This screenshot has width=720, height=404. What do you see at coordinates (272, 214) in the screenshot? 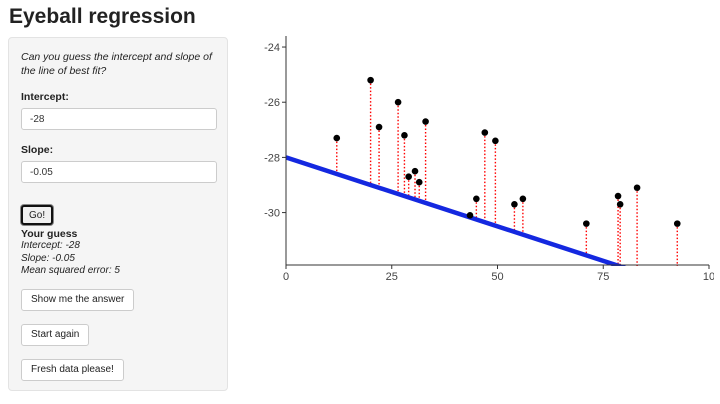
I see `y-tick-label: -30` at bounding box center [272, 214].